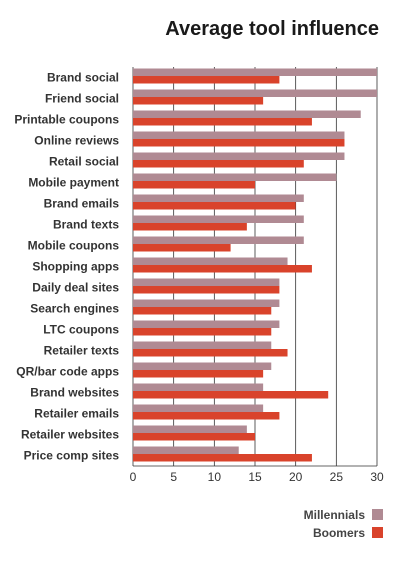 The width and height of the screenshot is (419, 566). Describe the element at coordinates (255, 477) in the screenshot. I see `x-tick-label: 15` at that location.